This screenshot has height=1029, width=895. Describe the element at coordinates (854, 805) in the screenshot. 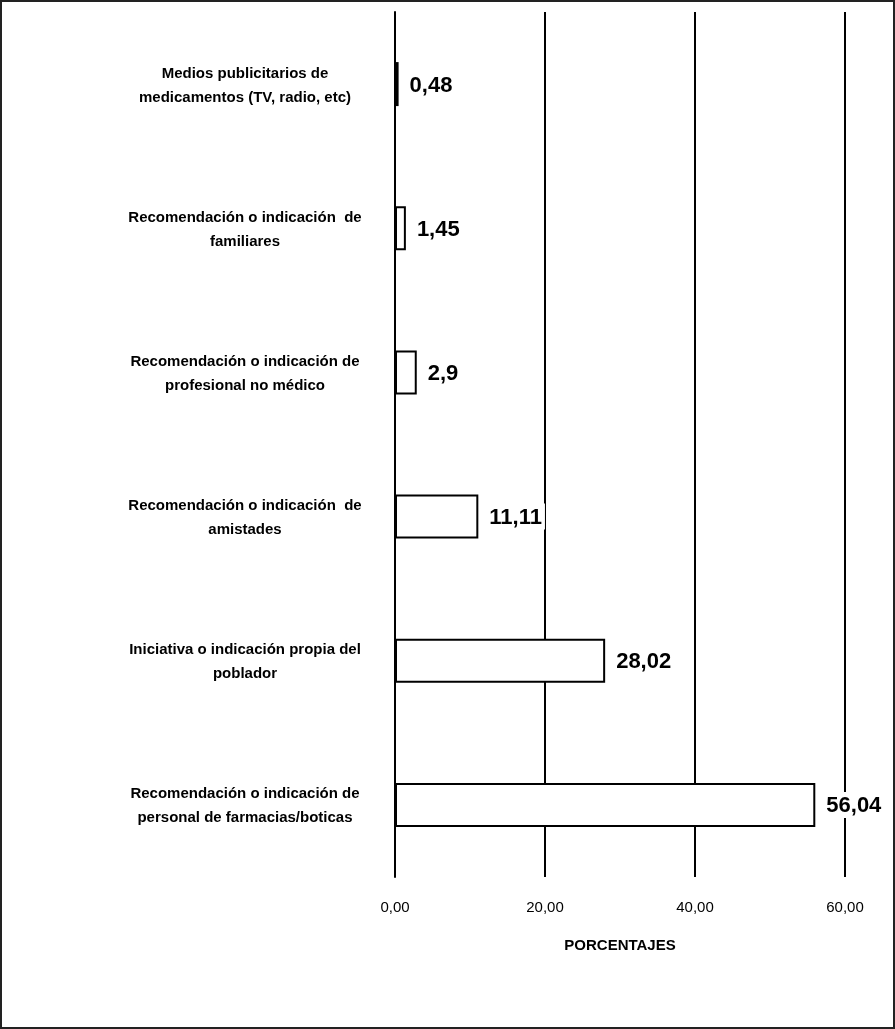

I see `data-label: 56,04` at that location.